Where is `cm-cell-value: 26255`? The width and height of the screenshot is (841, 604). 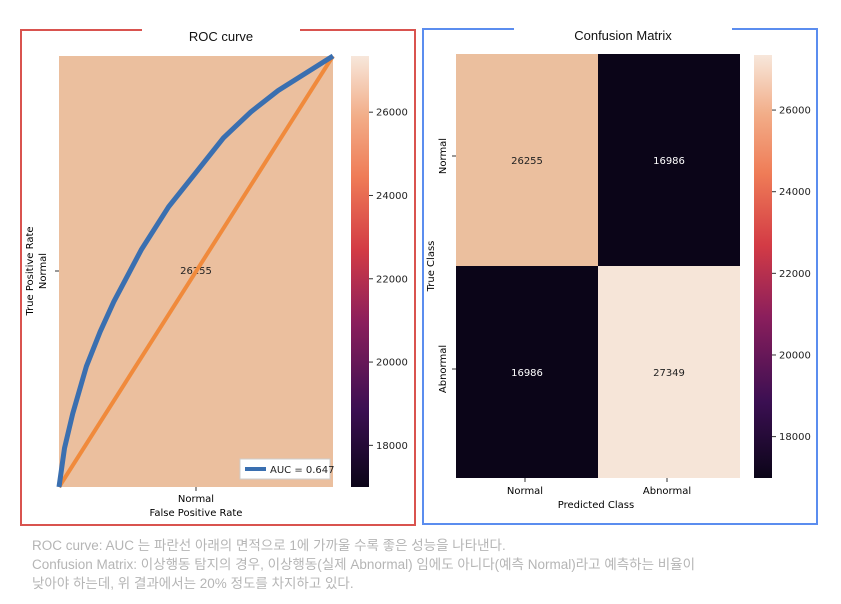 cm-cell-value: 26255 is located at coordinates (527, 161).